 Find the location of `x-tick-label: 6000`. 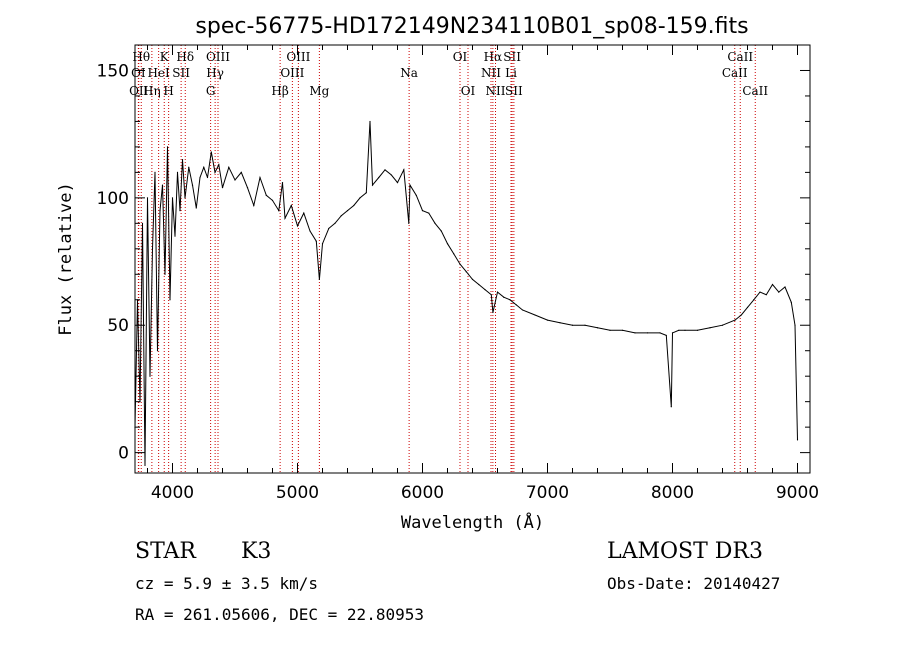

x-tick-label: 6000 is located at coordinates (422, 493).